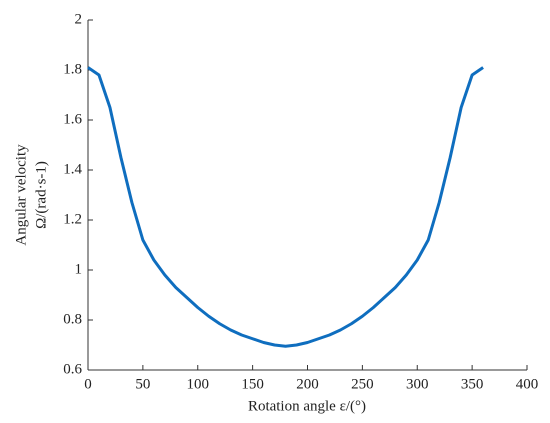 This screenshot has height=423, width=550. Describe the element at coordinates (72, 219) in the screenshot. I see `y-tick-label: 1.2` at that location.